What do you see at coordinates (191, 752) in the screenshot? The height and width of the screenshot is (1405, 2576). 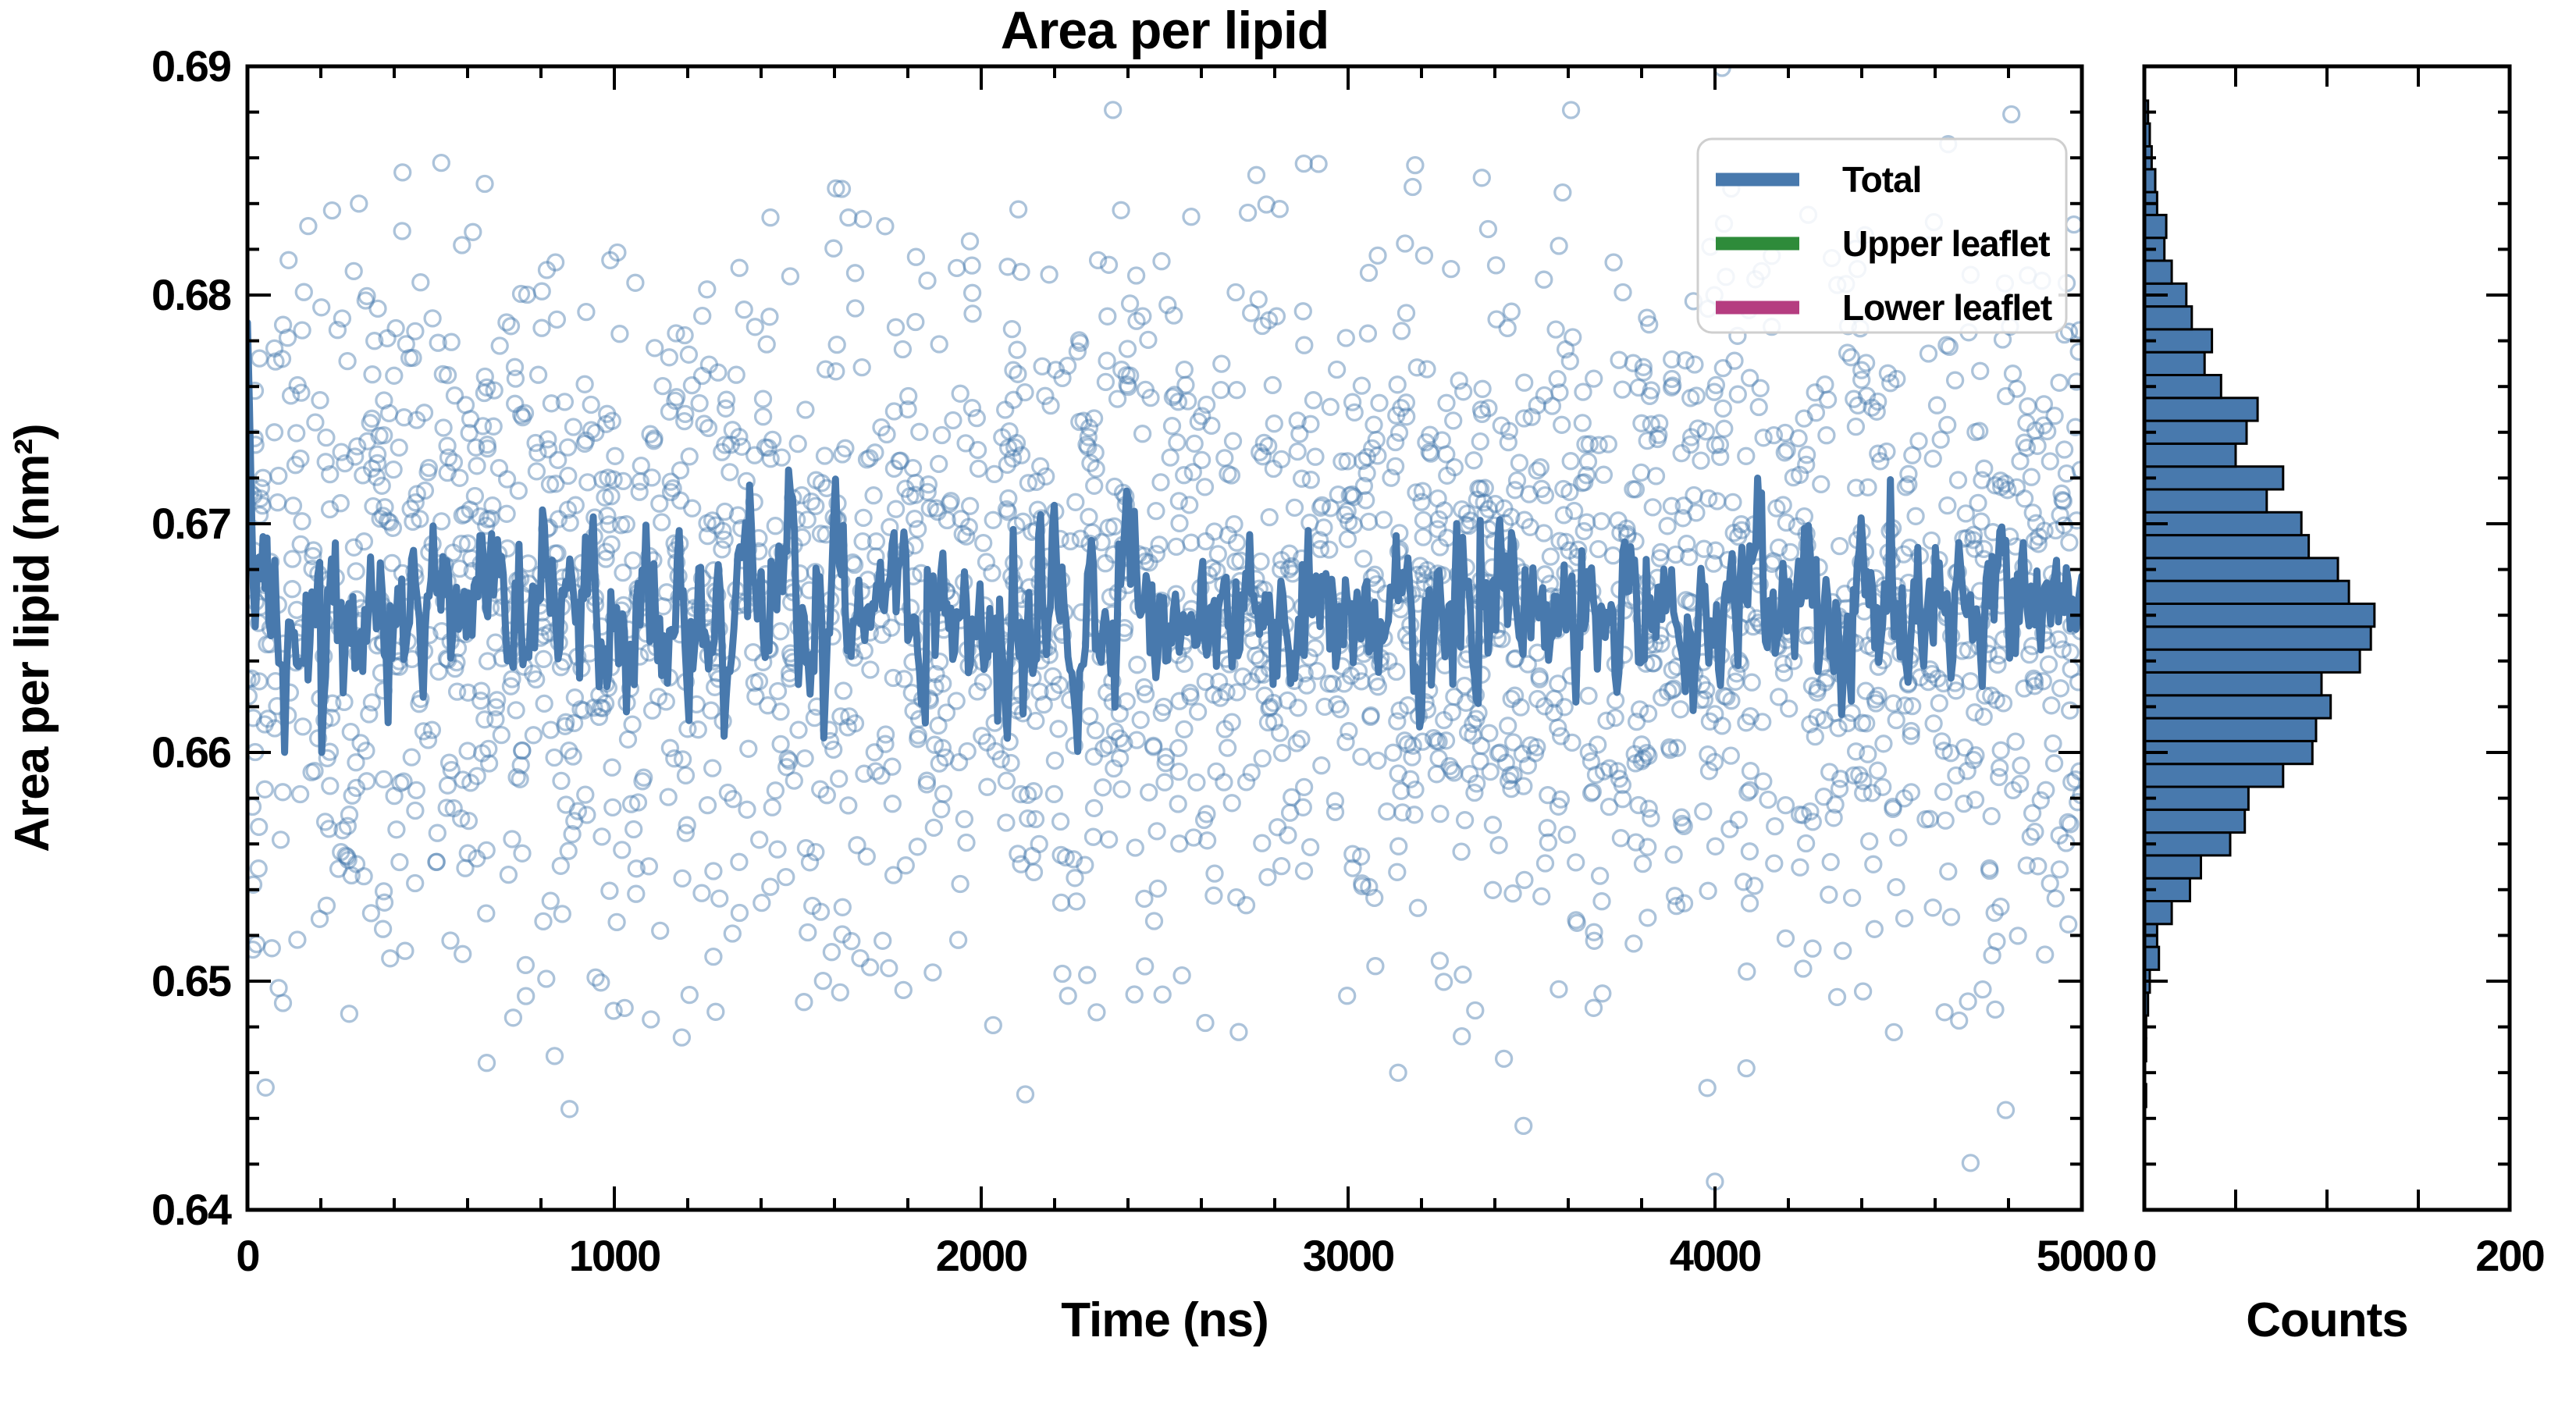 I see `y-tick-label: 0.66` at bounding box center [191, 752].